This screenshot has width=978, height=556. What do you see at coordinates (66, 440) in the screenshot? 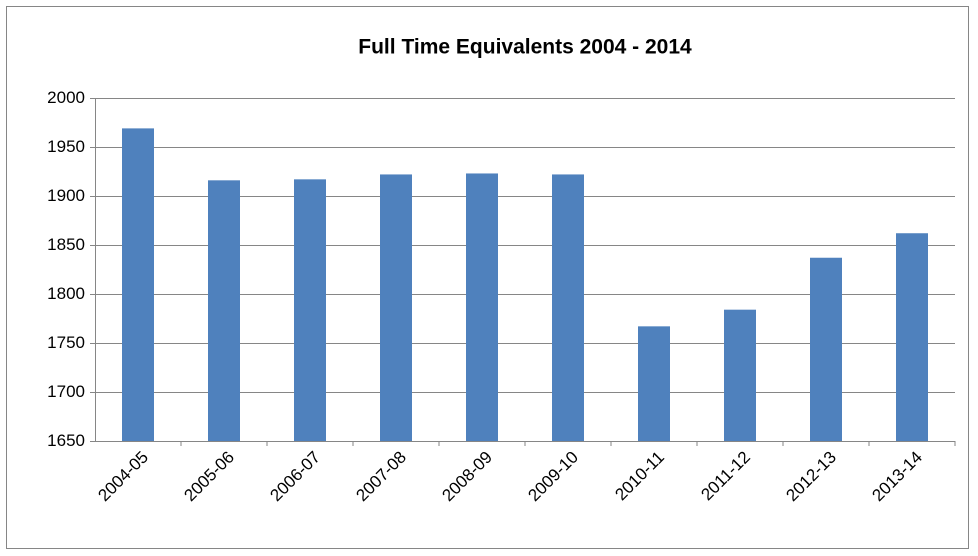
I see `y-tick-label: 1650` at bounding box center [66, 440].